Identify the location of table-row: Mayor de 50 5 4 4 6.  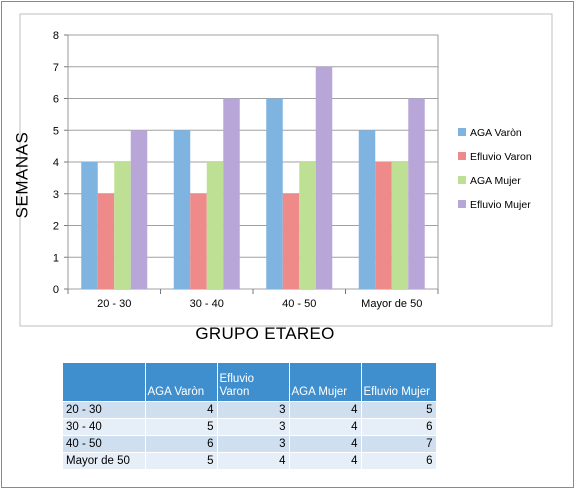
(250, 460).